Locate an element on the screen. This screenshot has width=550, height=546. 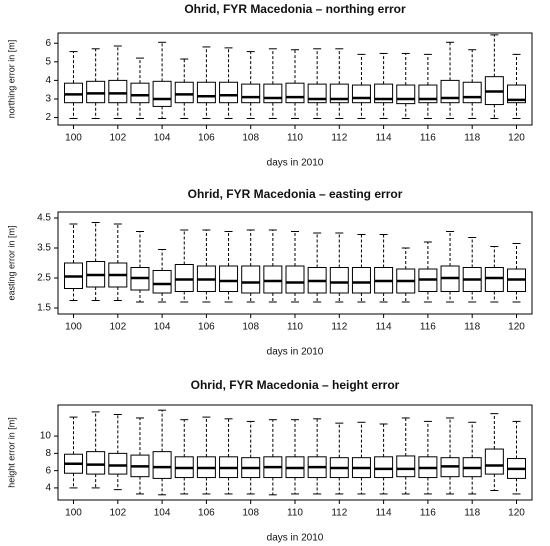
plot-frame is located at coordinates (295, 79).